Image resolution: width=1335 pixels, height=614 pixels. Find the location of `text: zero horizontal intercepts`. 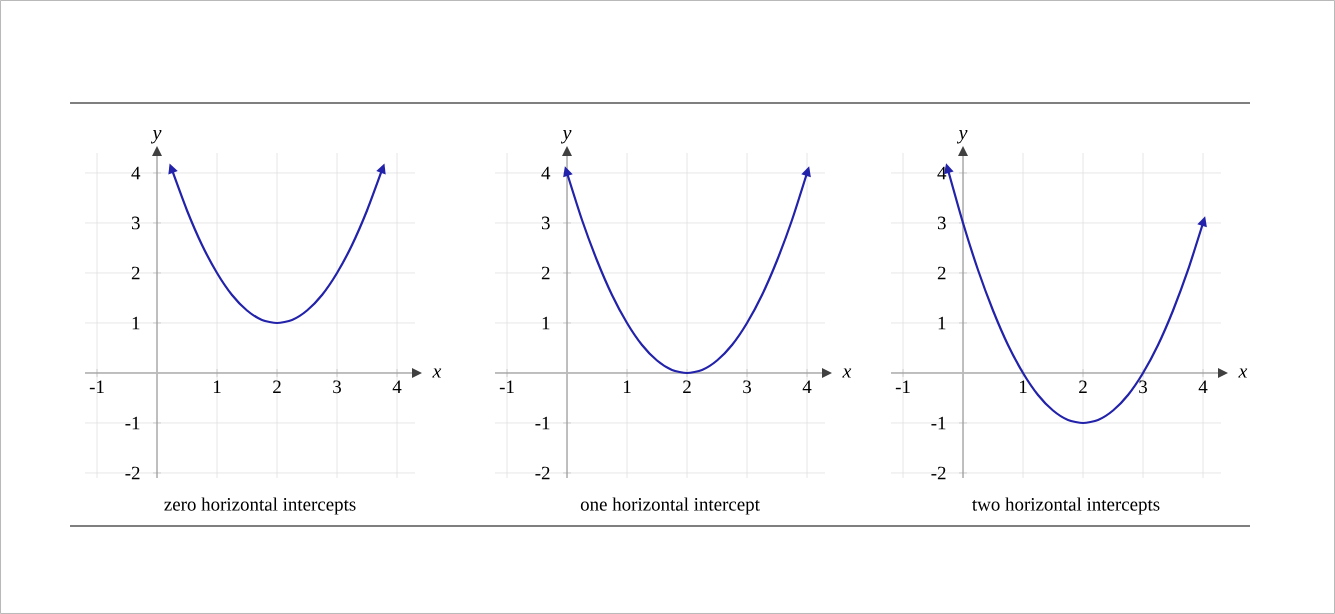

text: zero horizontal intercepts is located at coordinates (260, 506).